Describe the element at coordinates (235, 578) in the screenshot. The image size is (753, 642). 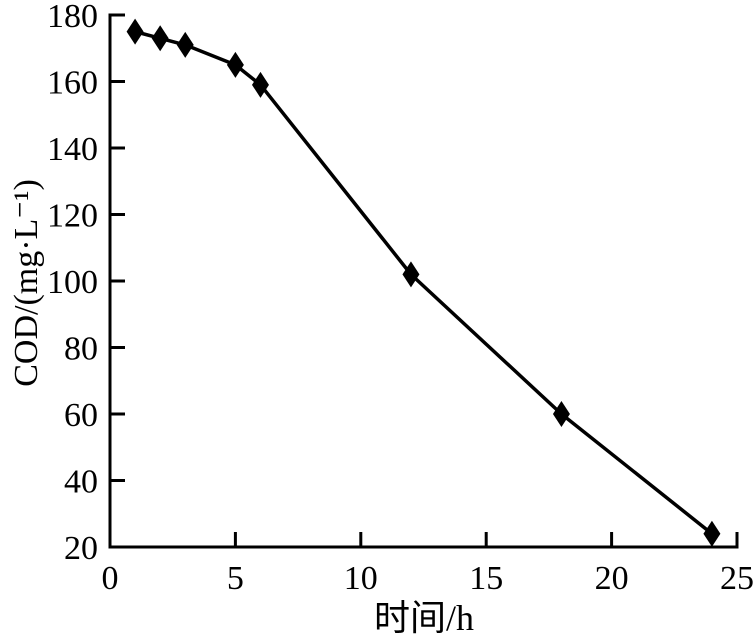
I see `x-tick-label: 5` at that location.